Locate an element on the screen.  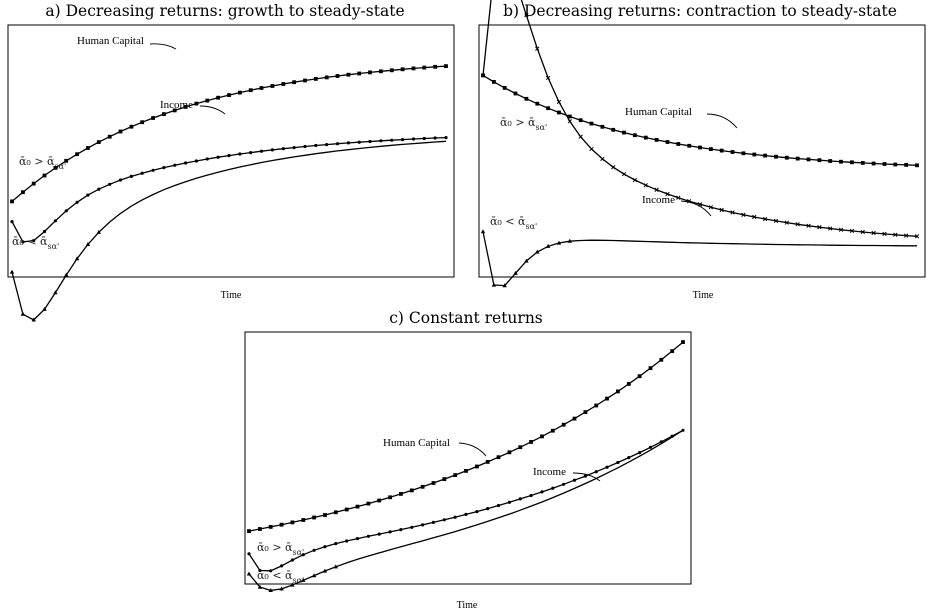
panel-a-line-human-capital is located at coordinates (229, 133).